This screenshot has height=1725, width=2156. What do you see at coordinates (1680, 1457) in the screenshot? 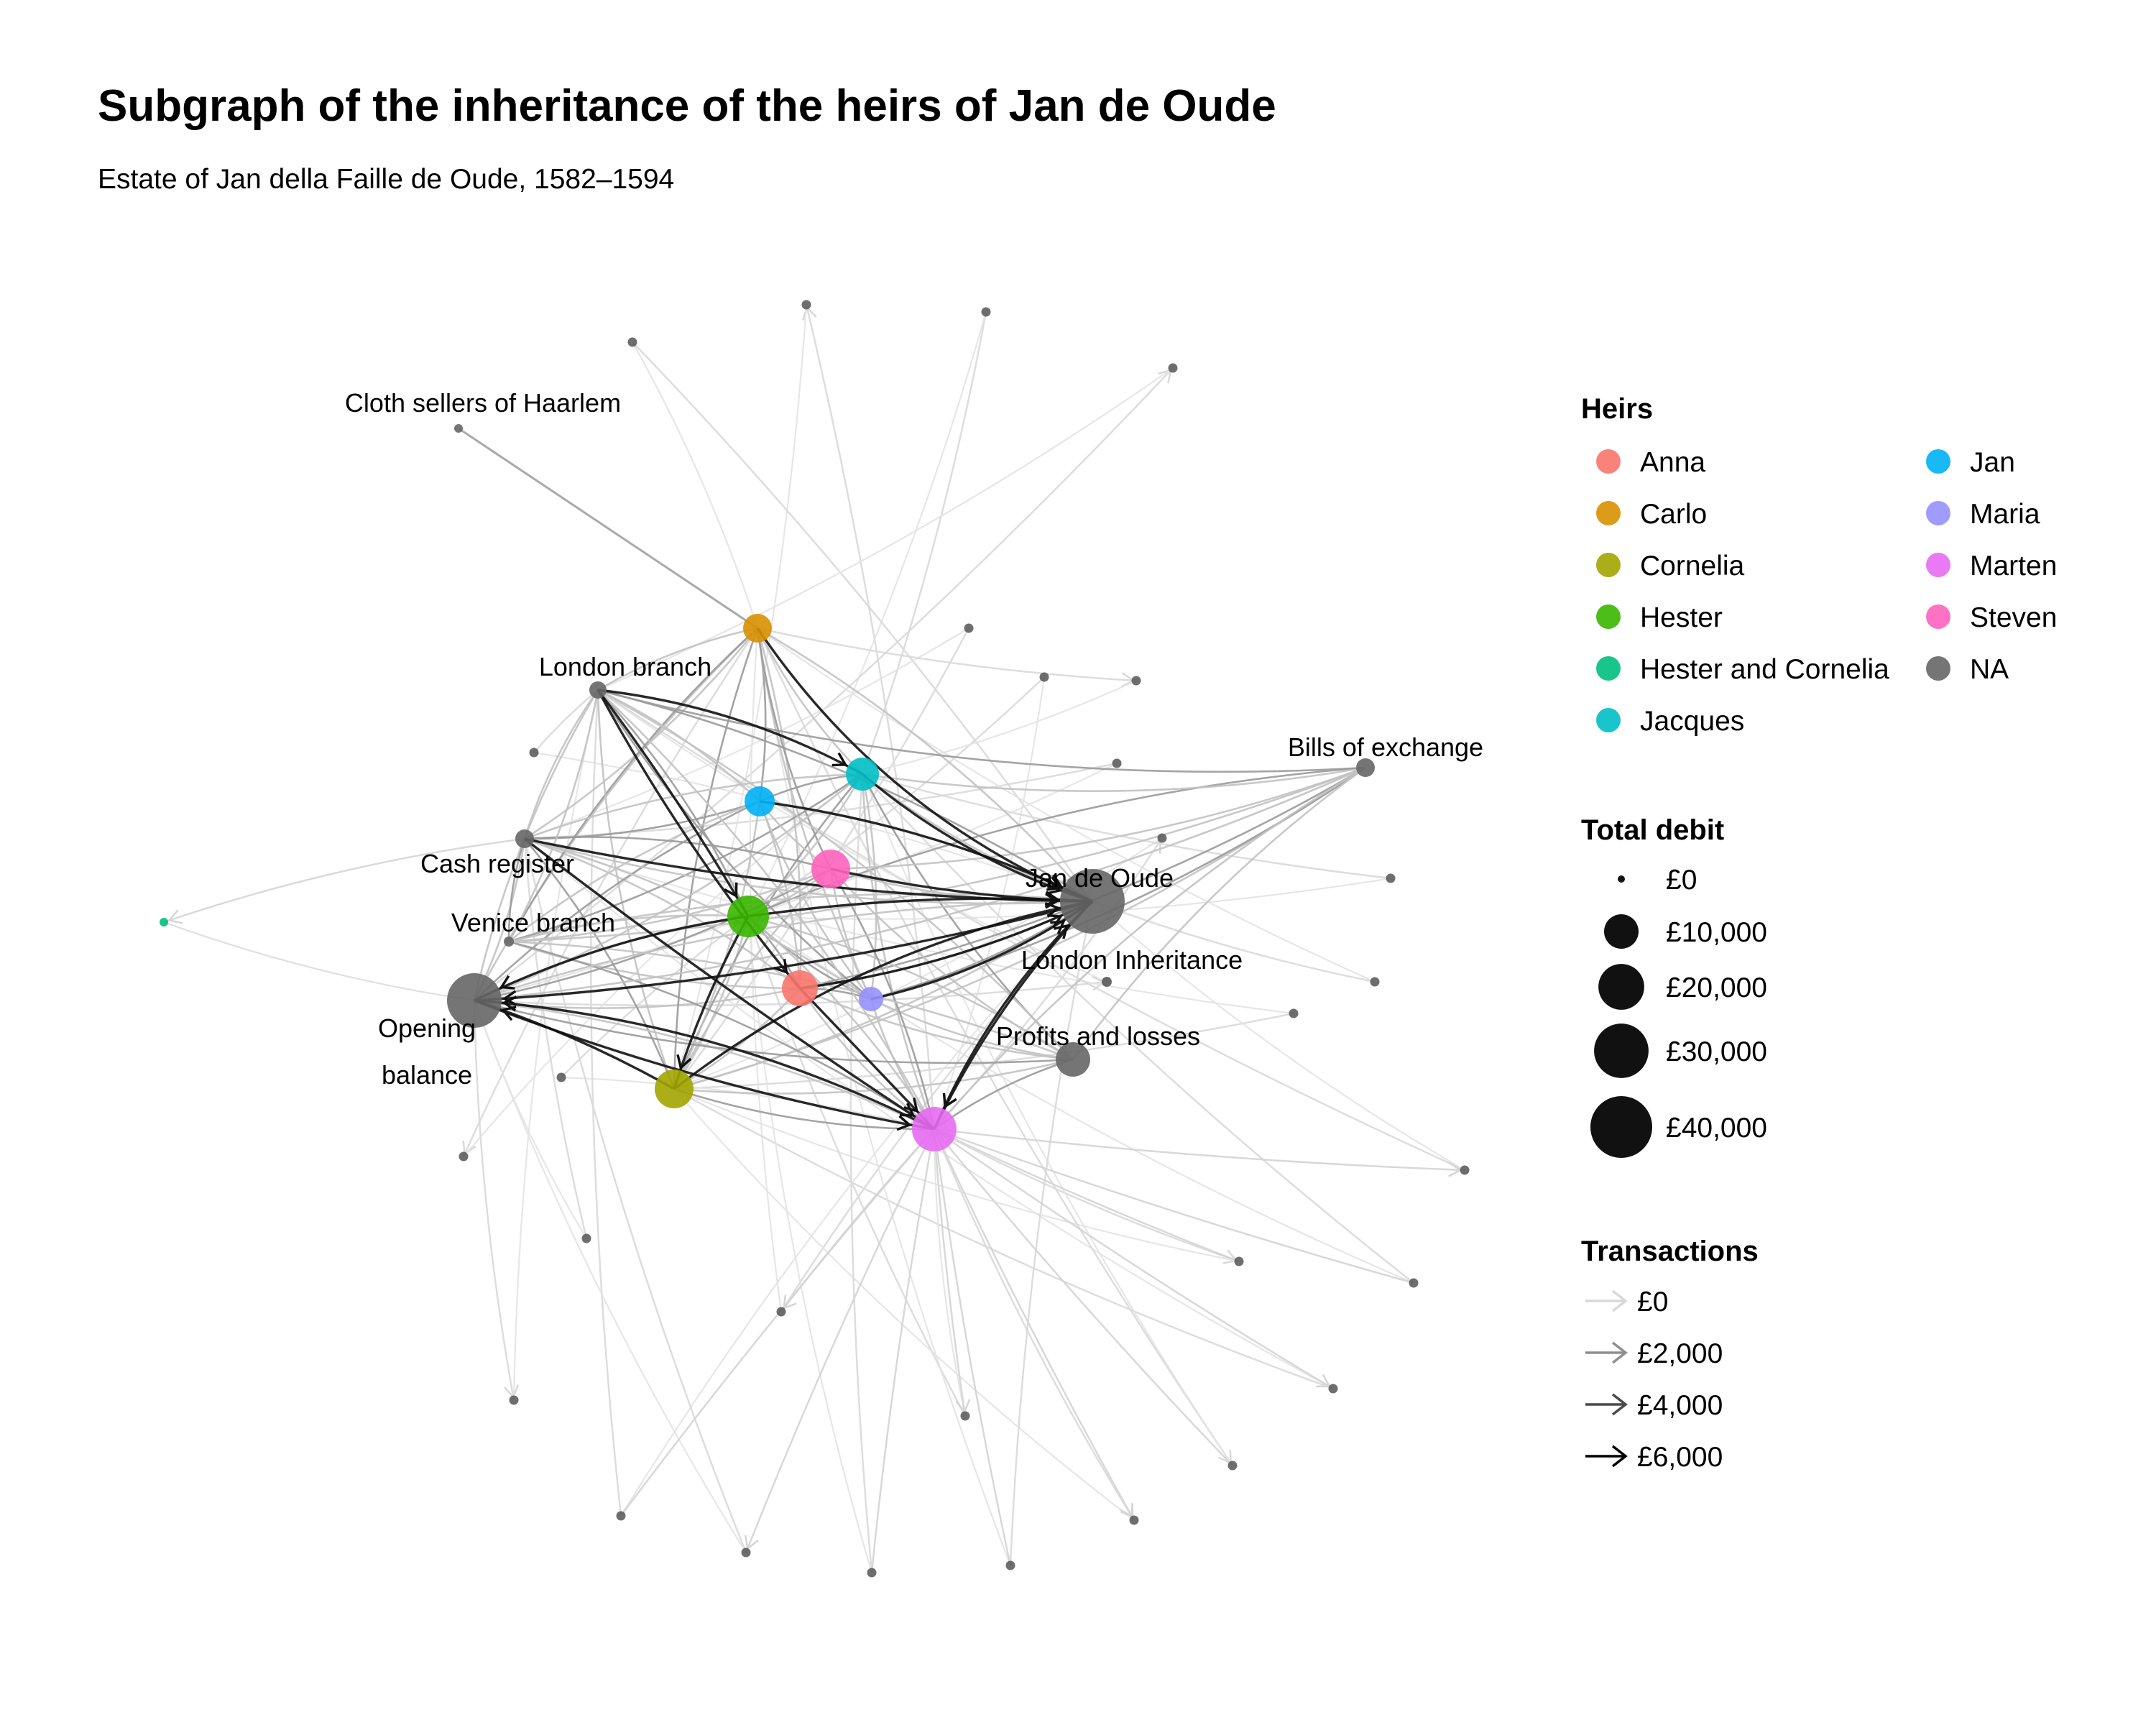
I see `legend-transaction-label: £6,000` at bounding box center [1680, 1457].